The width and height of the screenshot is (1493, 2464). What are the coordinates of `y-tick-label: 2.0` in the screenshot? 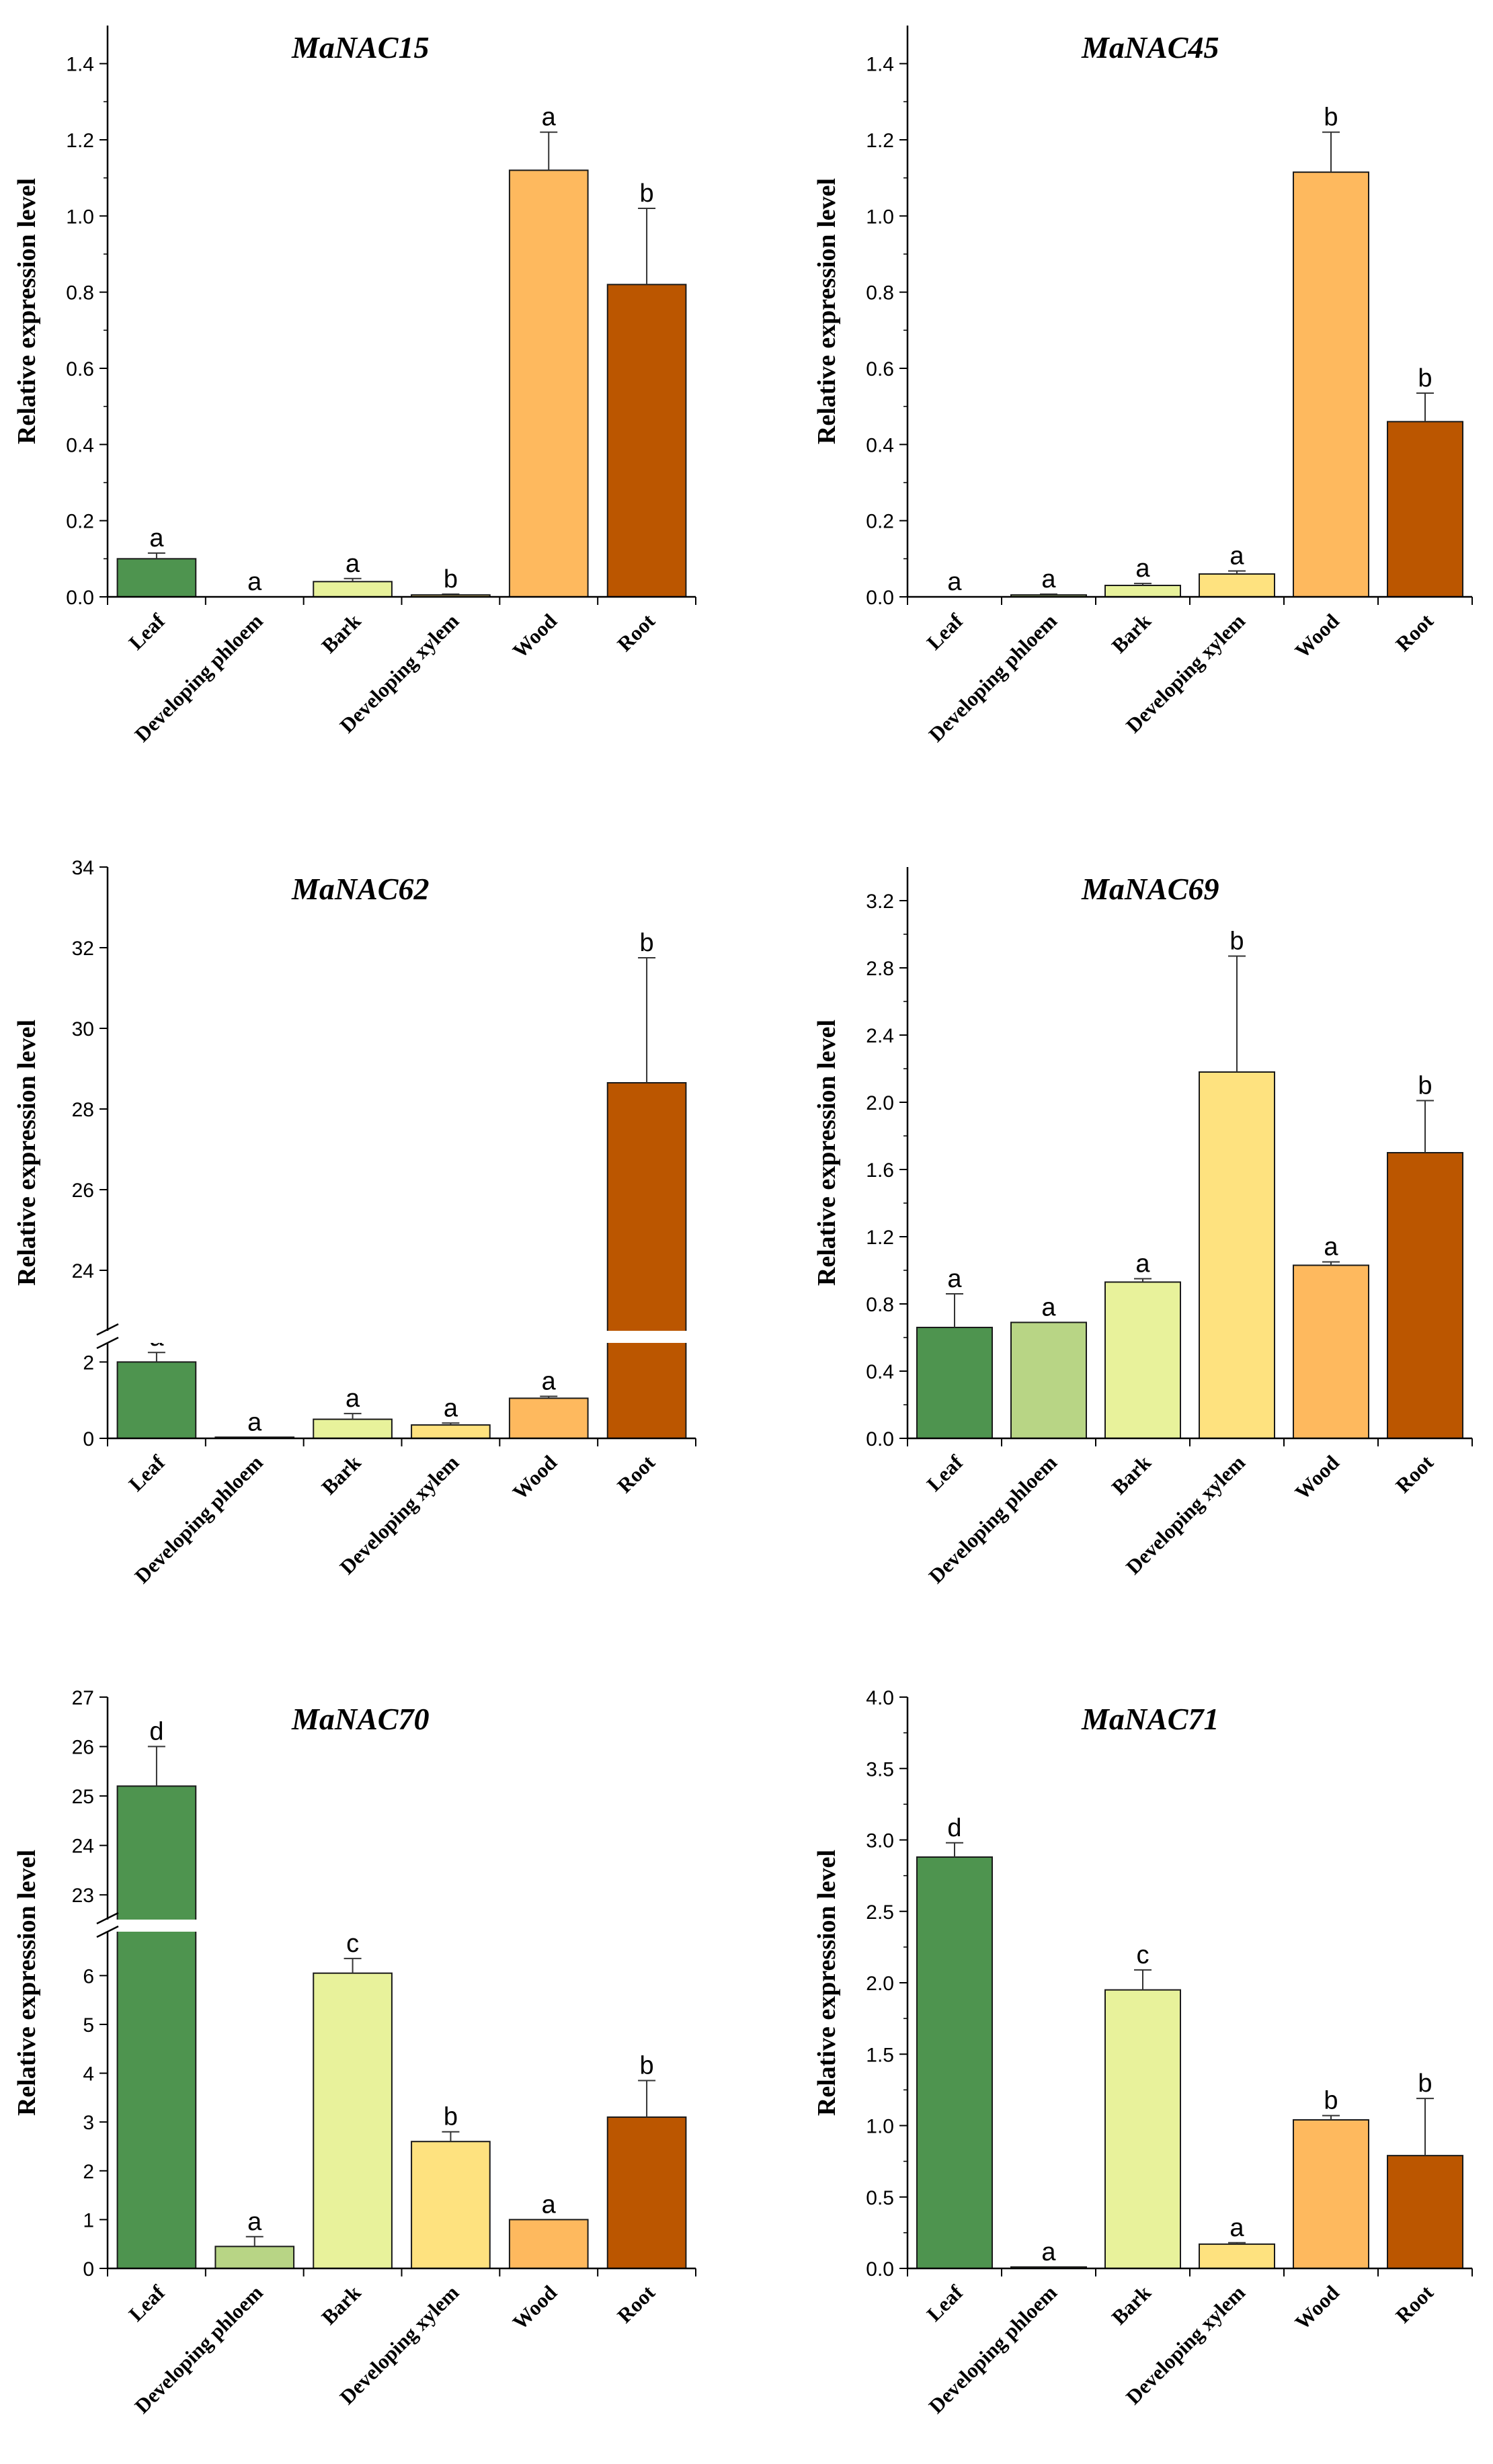 It's located at (880, 1103).